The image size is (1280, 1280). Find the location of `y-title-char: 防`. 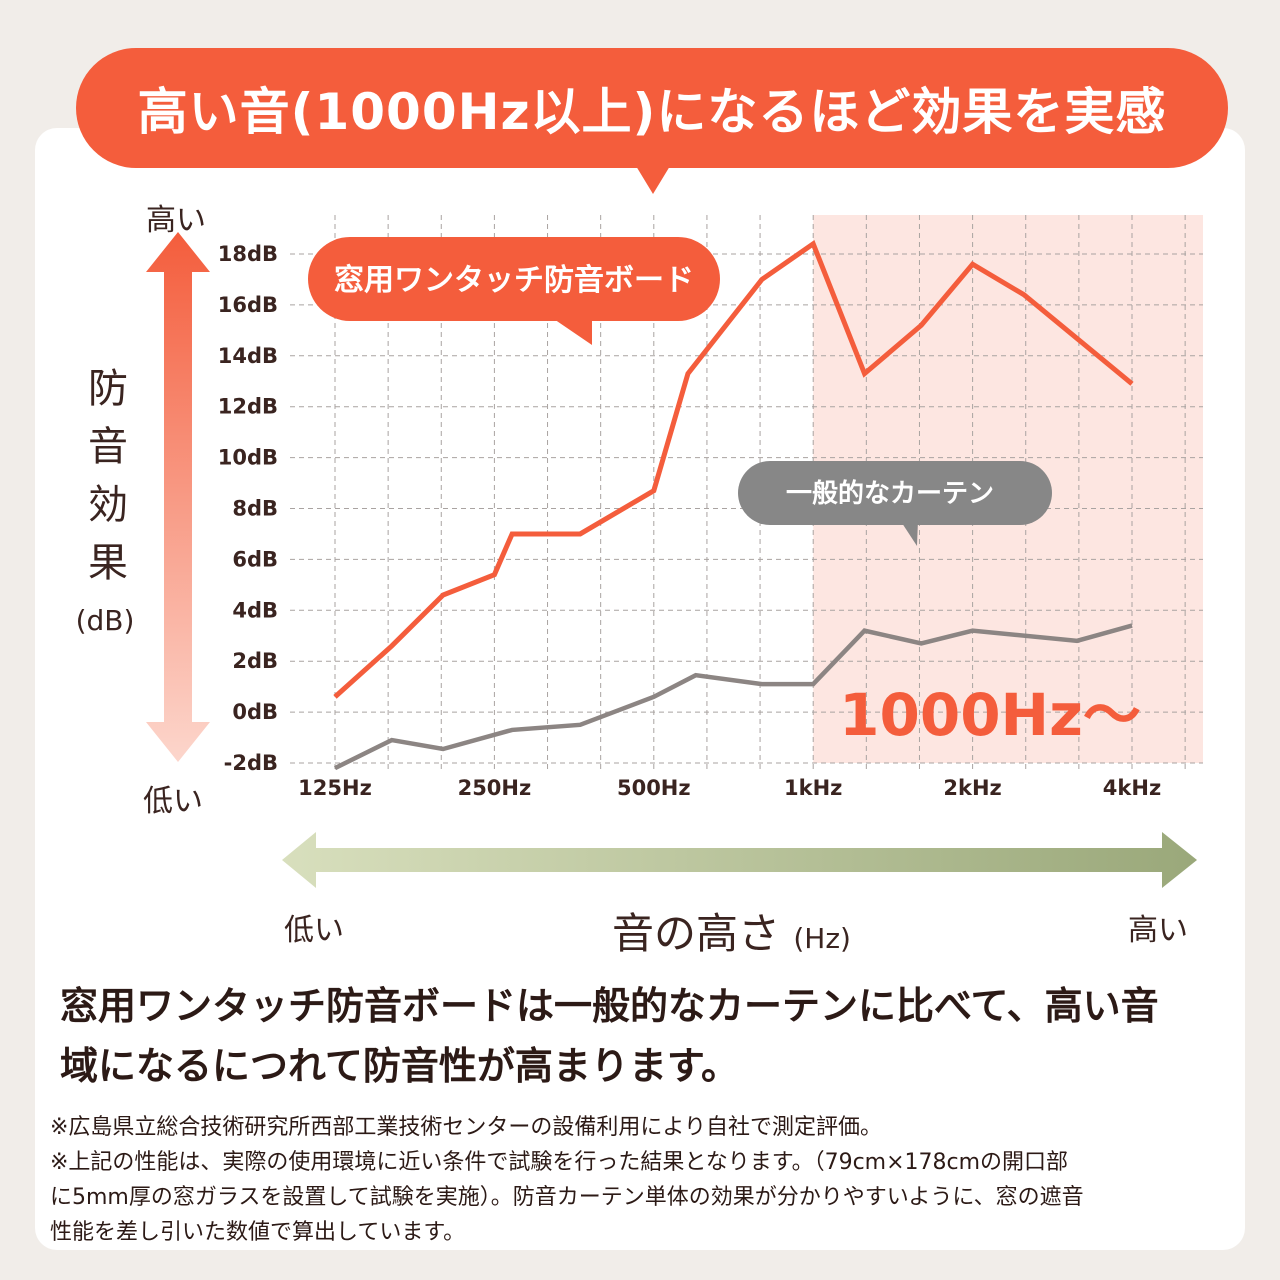

y-title-char: 防 is located at coordinates (108, 389).